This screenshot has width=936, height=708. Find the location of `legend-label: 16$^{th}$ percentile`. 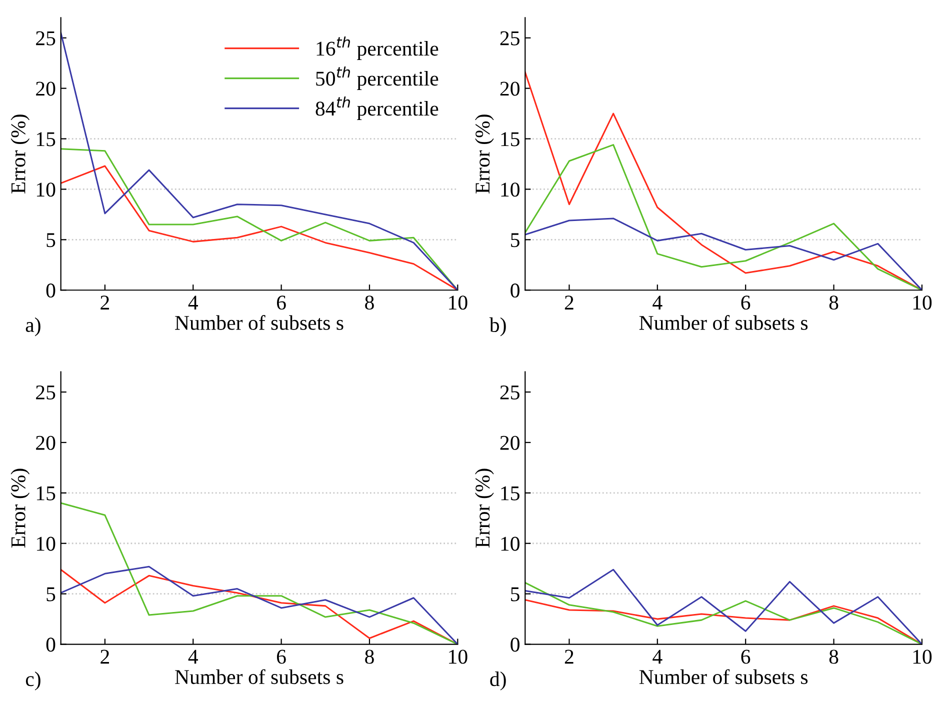

legend-label: 16$^{th}$ percentile is located at coordinates (377, 48).